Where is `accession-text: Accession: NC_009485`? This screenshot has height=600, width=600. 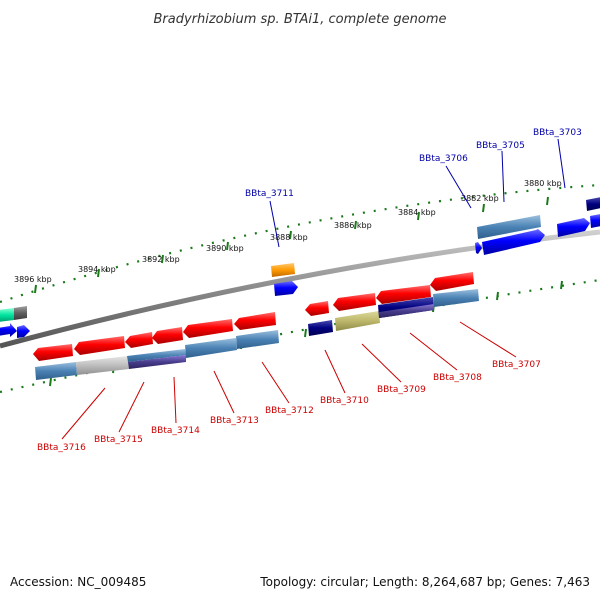
accession-text: Accession: NC_009485 is located at coordinates (78, 582).